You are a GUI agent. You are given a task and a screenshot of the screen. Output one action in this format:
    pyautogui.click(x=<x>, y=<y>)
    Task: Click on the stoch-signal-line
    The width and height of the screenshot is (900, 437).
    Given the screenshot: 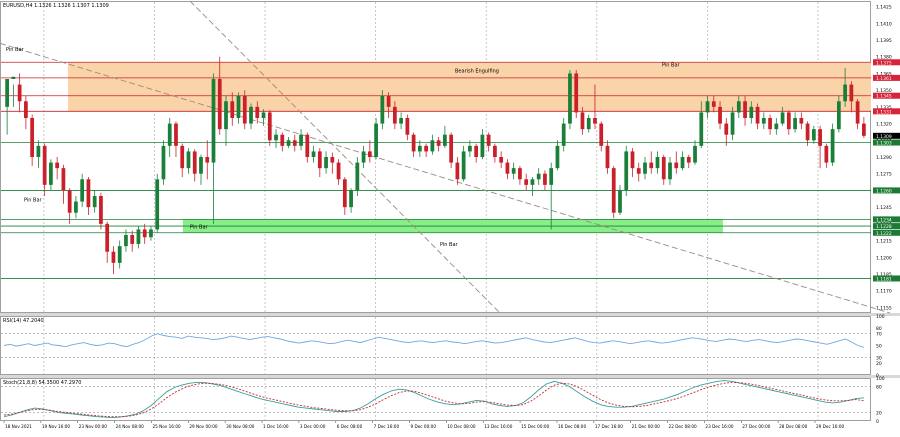 What is the action you would take?
    pyautogui.click(x=433, y=399)
    